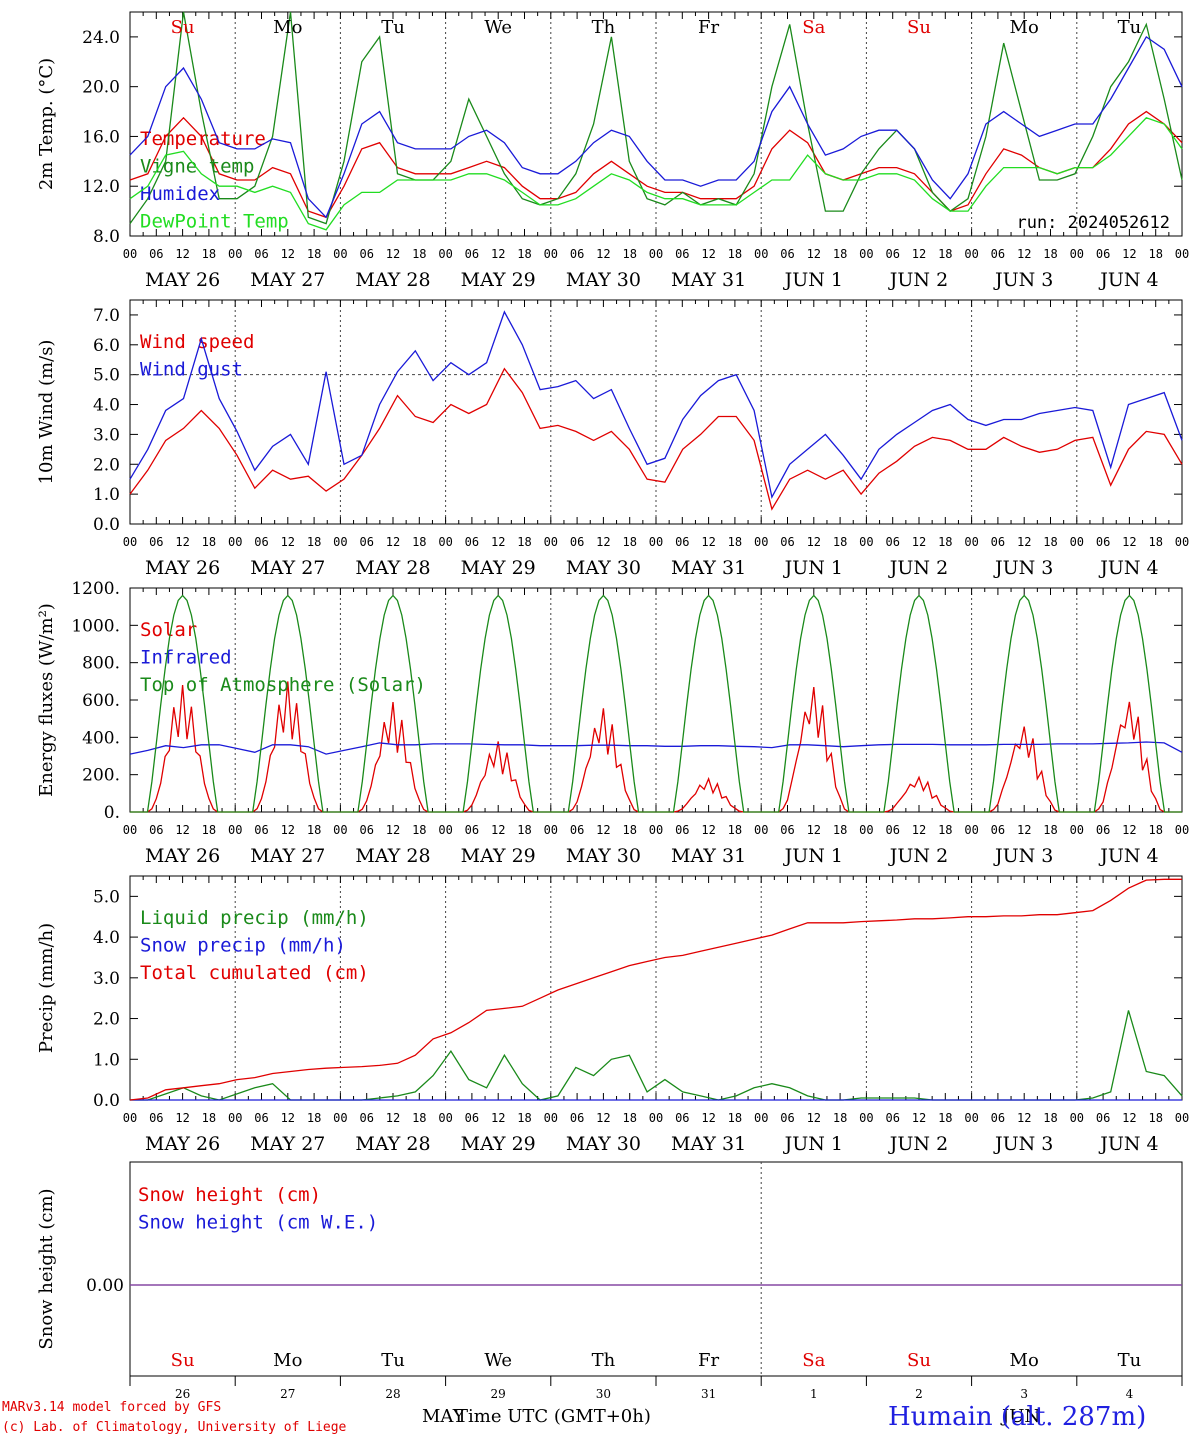 This screenshot has height=1440, width=1194. I want to click on legend-entry: Vigne temp, so click(197, 167).